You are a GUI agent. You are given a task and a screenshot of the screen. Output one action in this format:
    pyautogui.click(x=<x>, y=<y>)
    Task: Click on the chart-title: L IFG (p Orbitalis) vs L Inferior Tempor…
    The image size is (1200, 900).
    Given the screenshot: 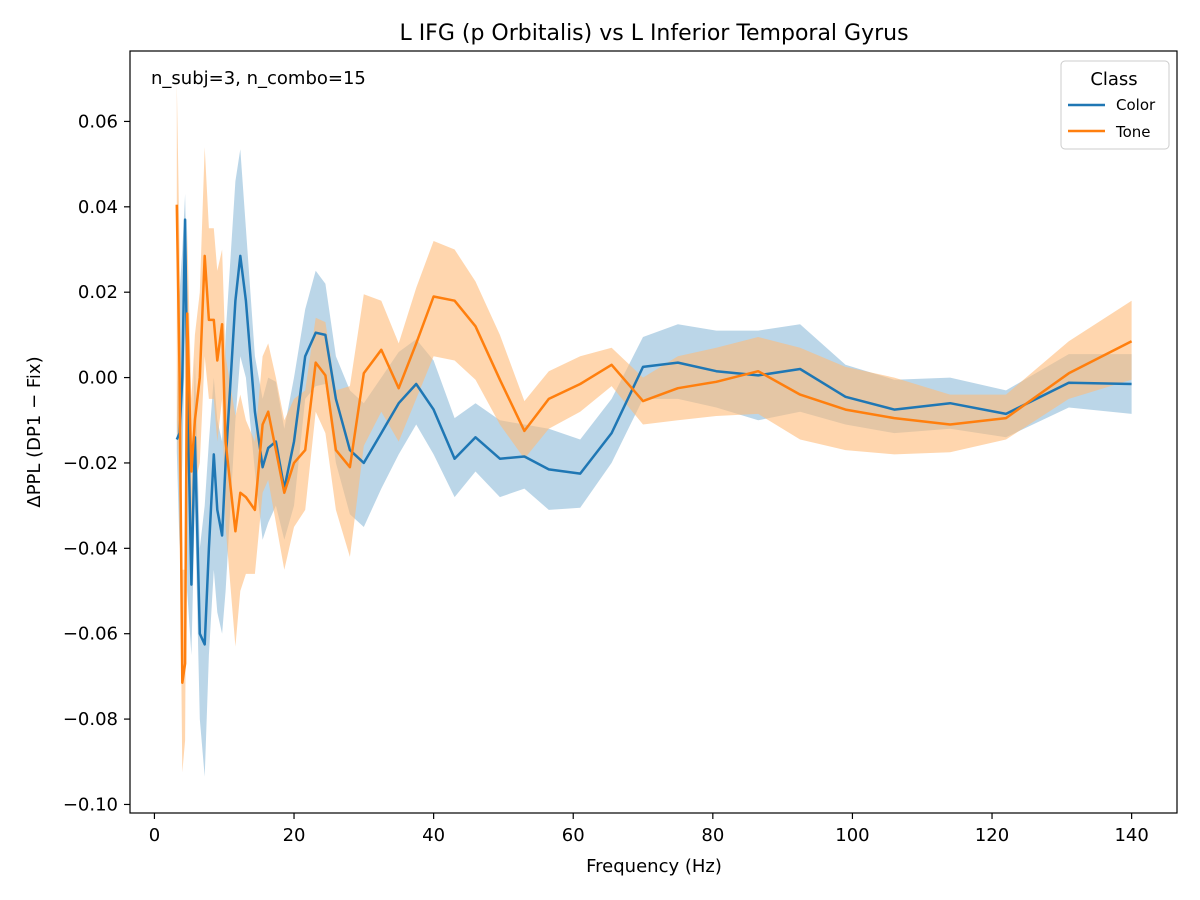 What is the action you would take?
    pyautogui.click(x=653, y=33)
    